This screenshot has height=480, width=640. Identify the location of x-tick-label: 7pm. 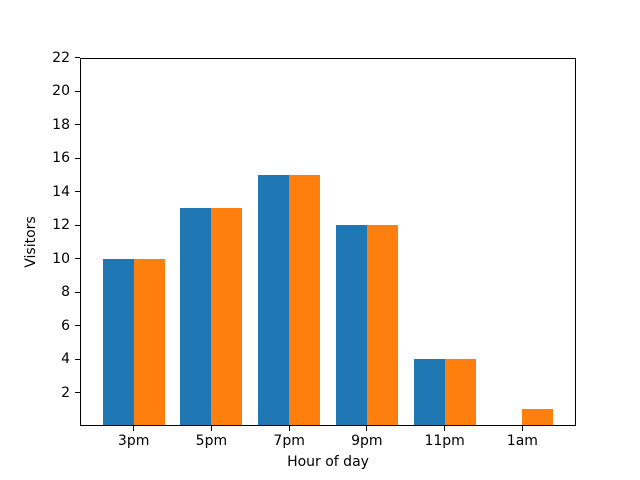
(289, 441).